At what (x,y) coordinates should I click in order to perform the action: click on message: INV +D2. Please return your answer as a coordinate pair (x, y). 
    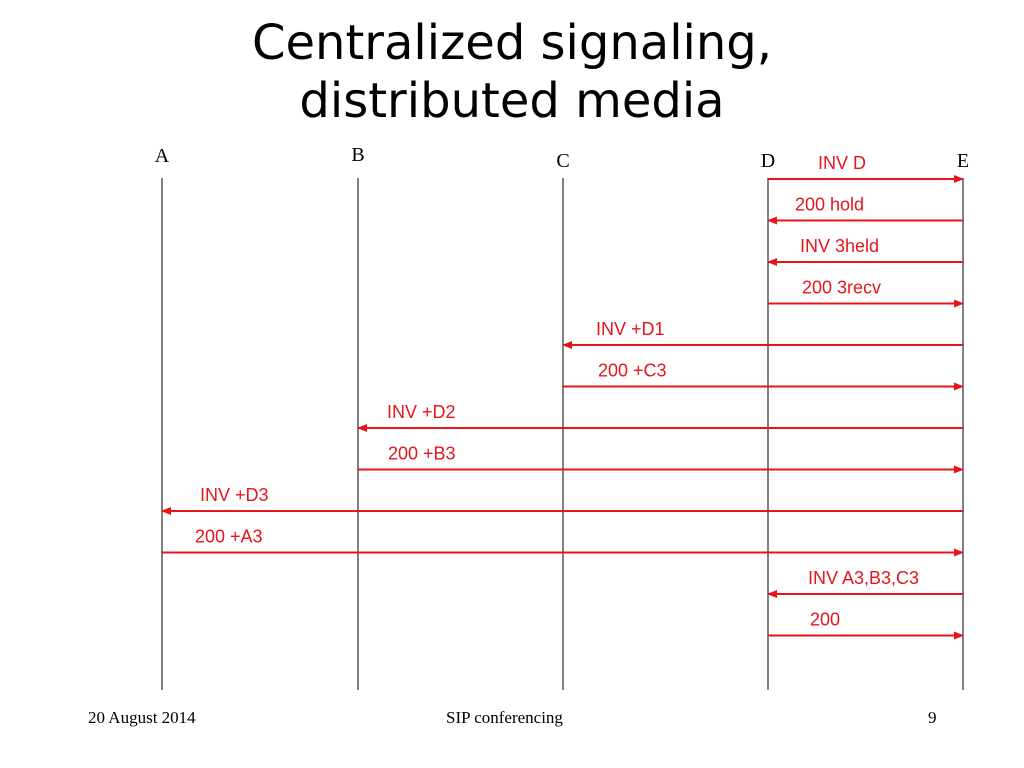
    Looking at the image, I should click on (660, 417).